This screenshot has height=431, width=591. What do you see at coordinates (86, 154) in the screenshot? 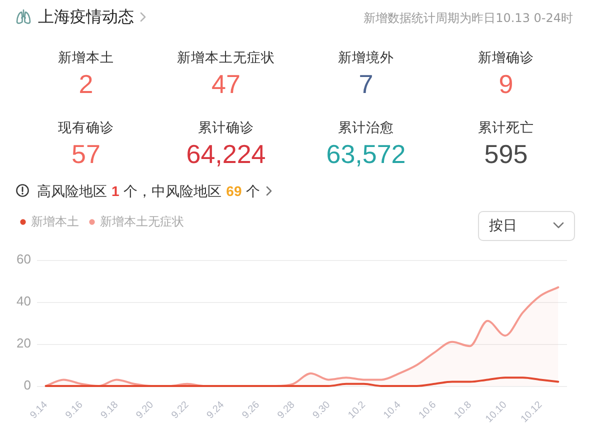
I see `data-label: 57` at bounding box center [86, 154].